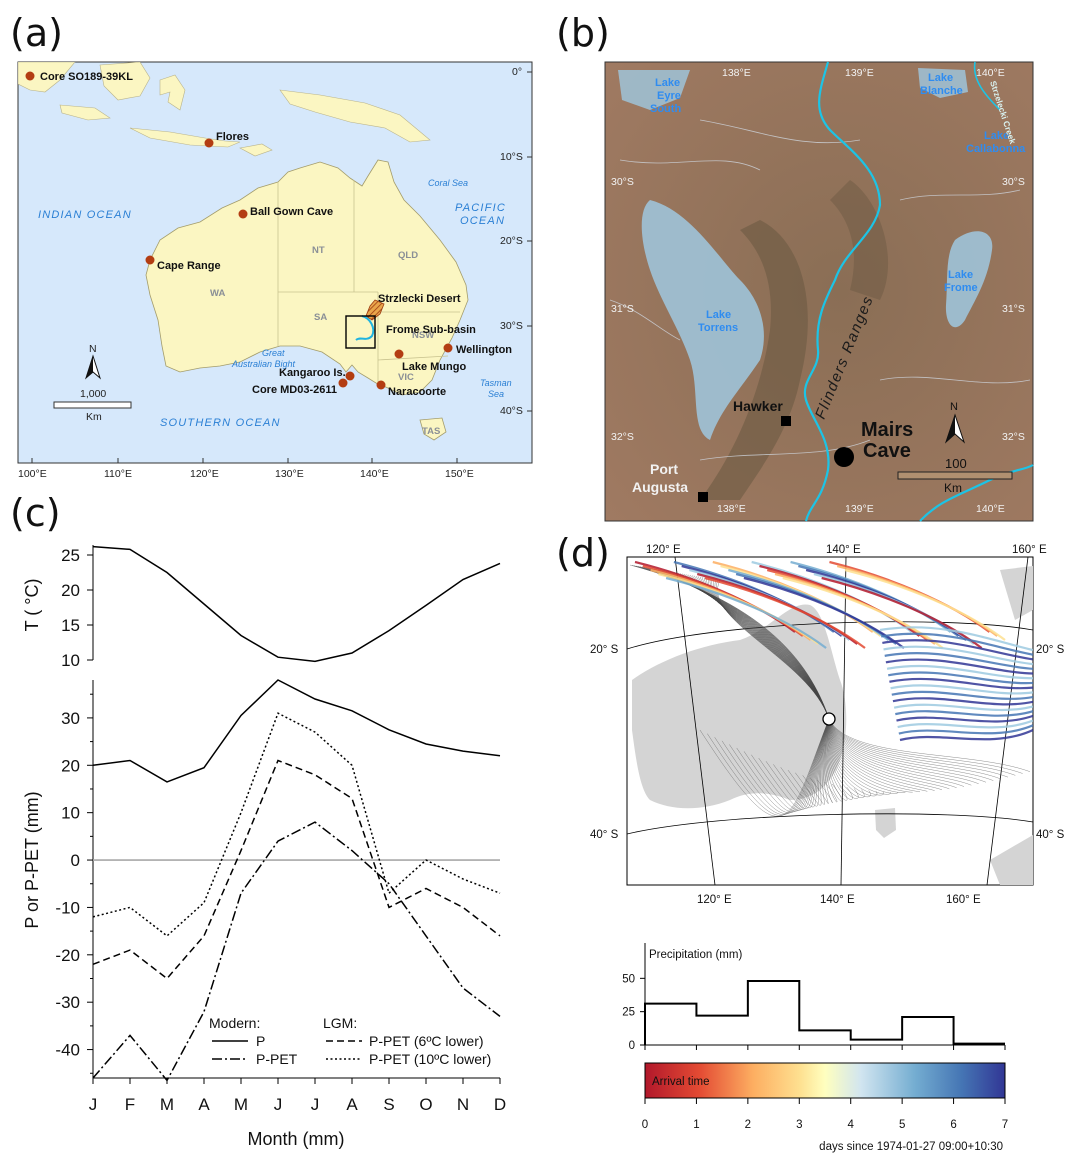 The width and height of the screenshot is (1069, 1155). What do you see at coordinates (799, 1125) in the screenshot?
I see `colorbar-tick-label: 3` at bounding box center [799, 1125].